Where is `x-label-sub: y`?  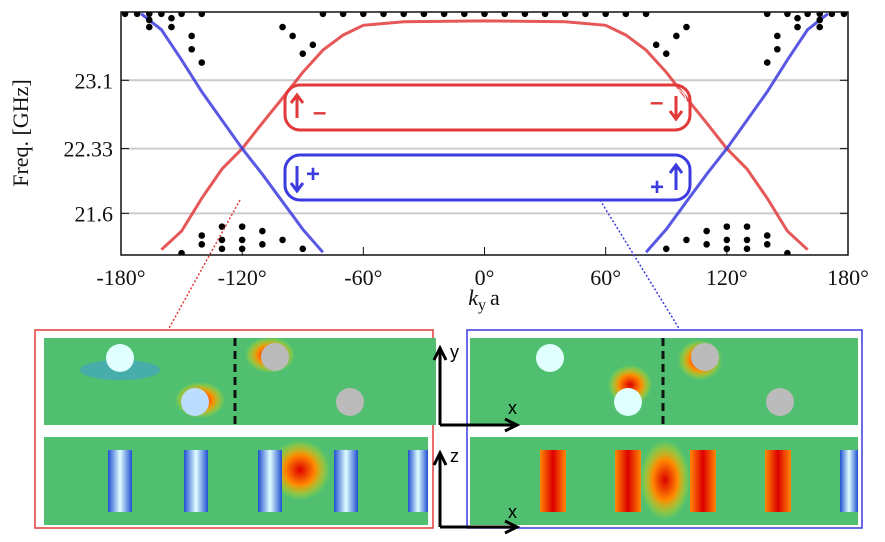 x-label-sub: y is located at coordinates (482, 305).